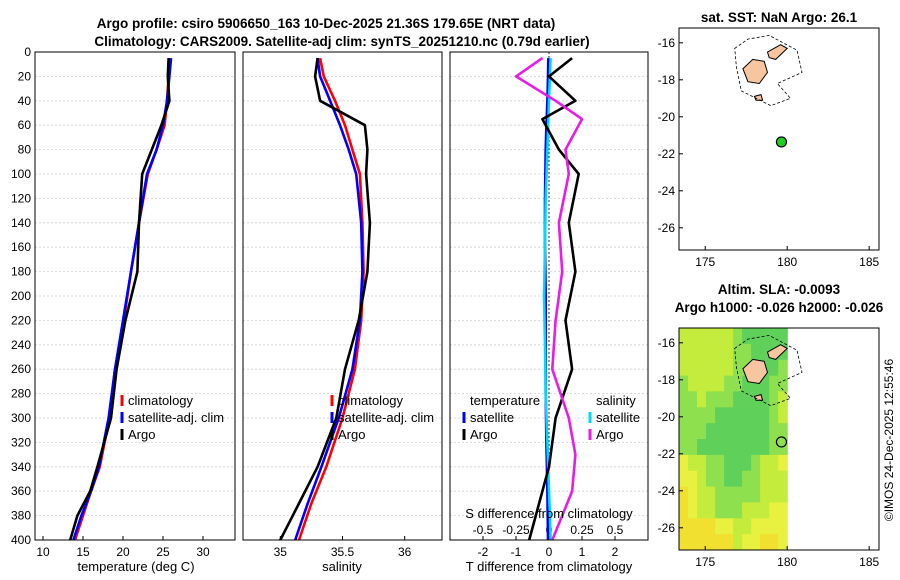  Describe the element at coordinates (405, 552) in the screenshot. I see `x-tick-label: 36` at that location.